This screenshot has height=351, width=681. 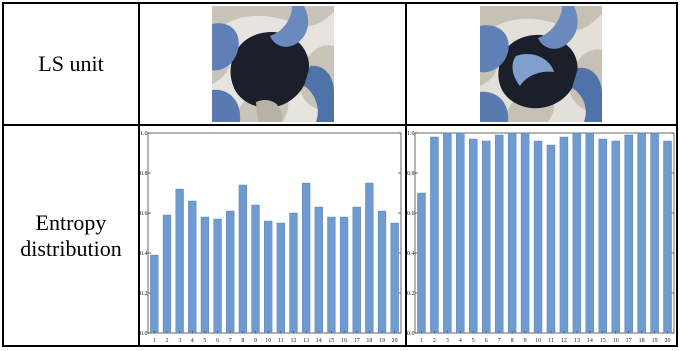 I want to click on ls-unit-structure-right, so click(x=541, y=64).